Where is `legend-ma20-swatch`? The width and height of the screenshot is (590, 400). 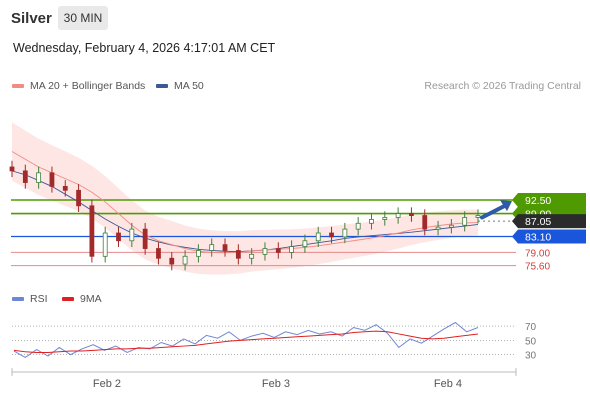
legend-ma20-swatch is located at coordinates (18, 86).